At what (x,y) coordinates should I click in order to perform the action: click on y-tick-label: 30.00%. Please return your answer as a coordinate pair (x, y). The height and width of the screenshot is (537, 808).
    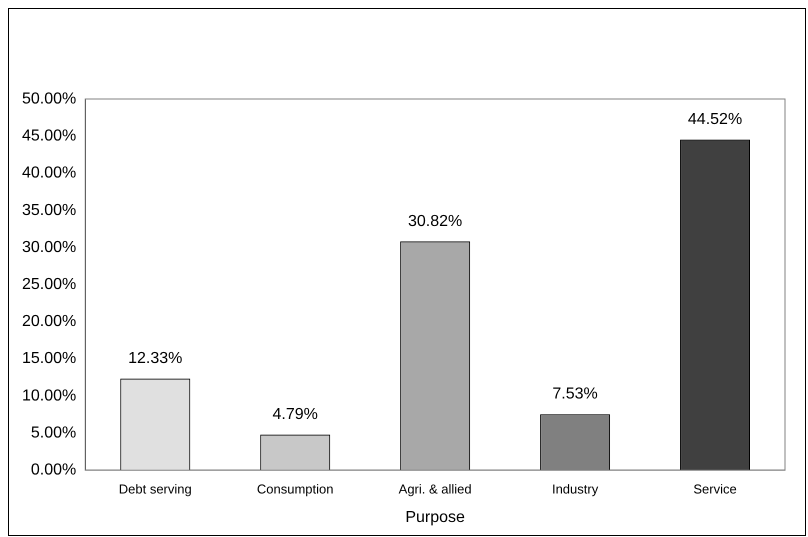
    Looking at the image, I should click on (49, 247).